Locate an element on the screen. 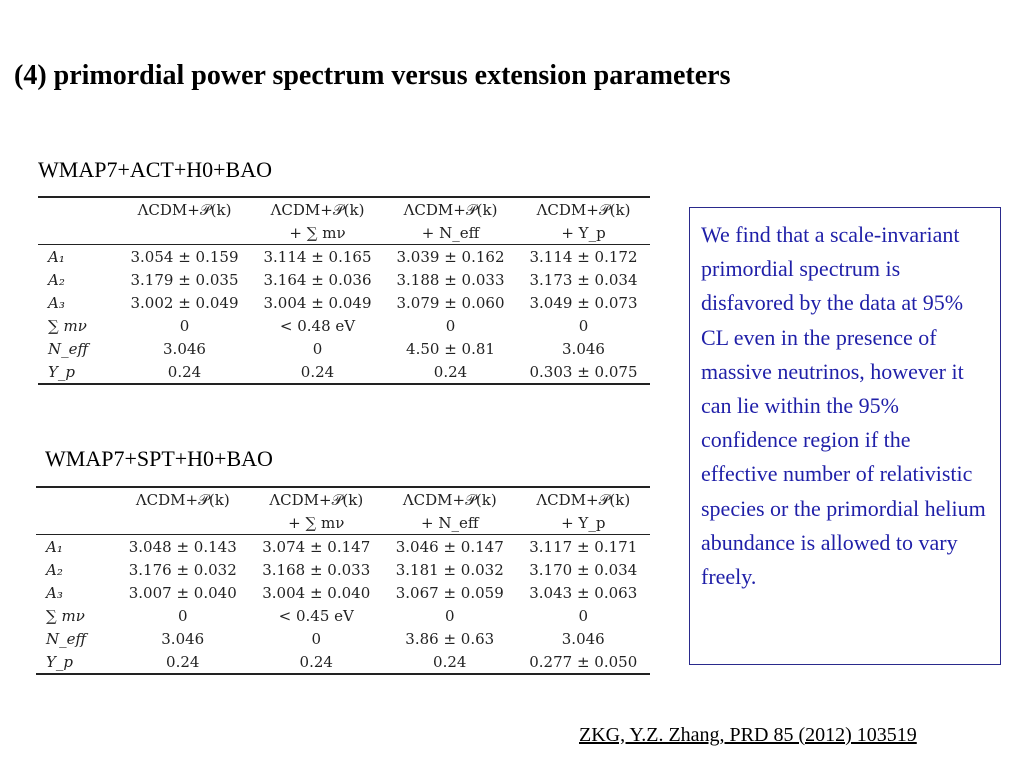  table-row: Y_p 0.24 0.24 0.24 0.277 ± 0.050 is located at coordinates (343, 662).